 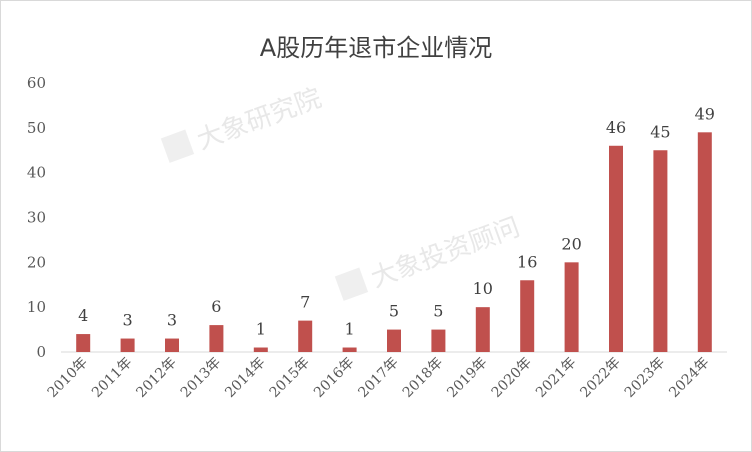 I want to click on data-label: 20, so click(x=571, y=243).